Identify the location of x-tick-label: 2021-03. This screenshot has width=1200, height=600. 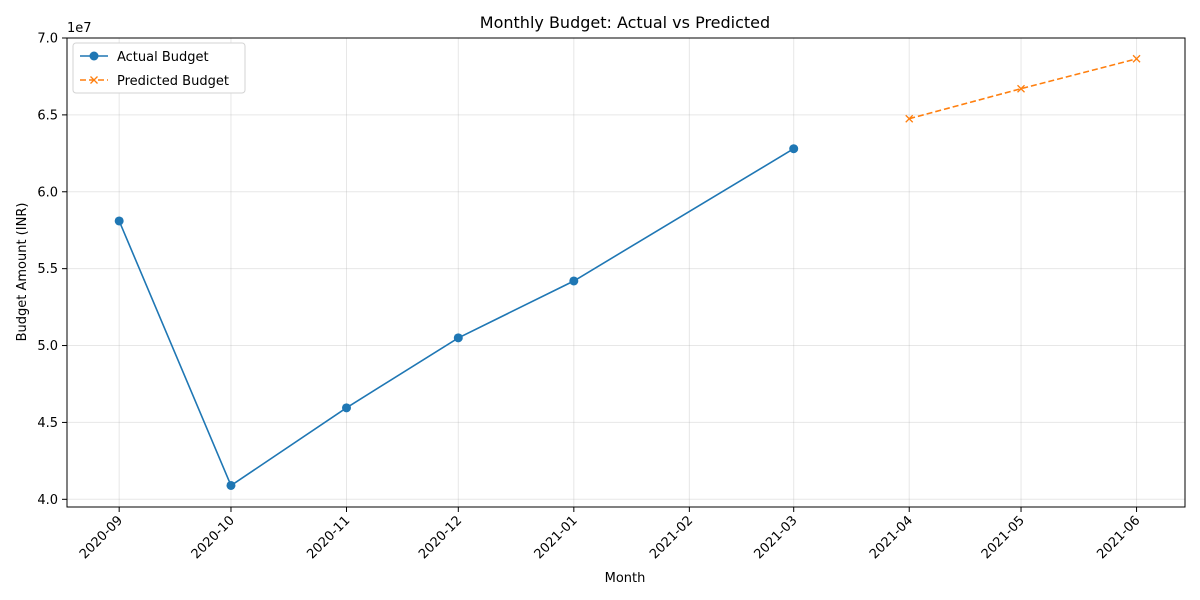
(776, 537).